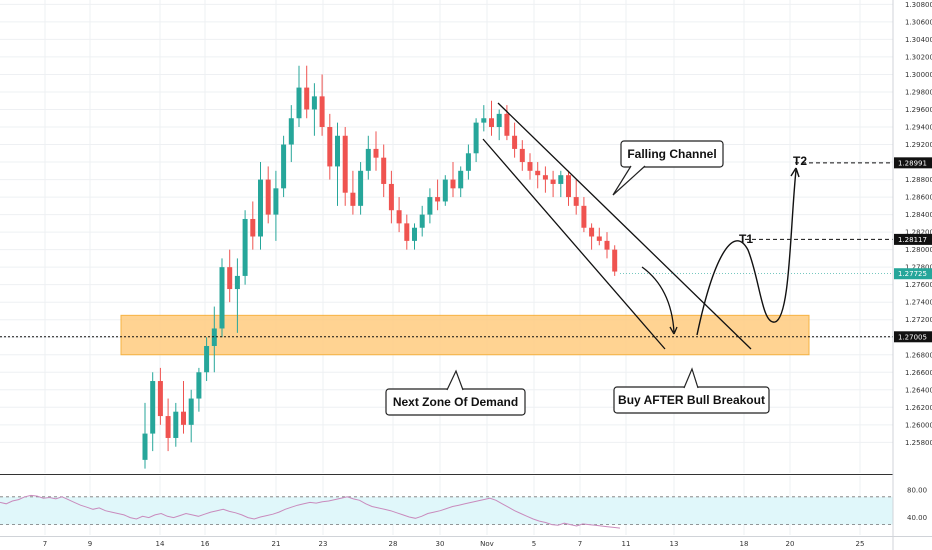  Describe the element at coordinates (918, 268) in the screenshot. I see `y-tick-label: 1.27800` at that location.